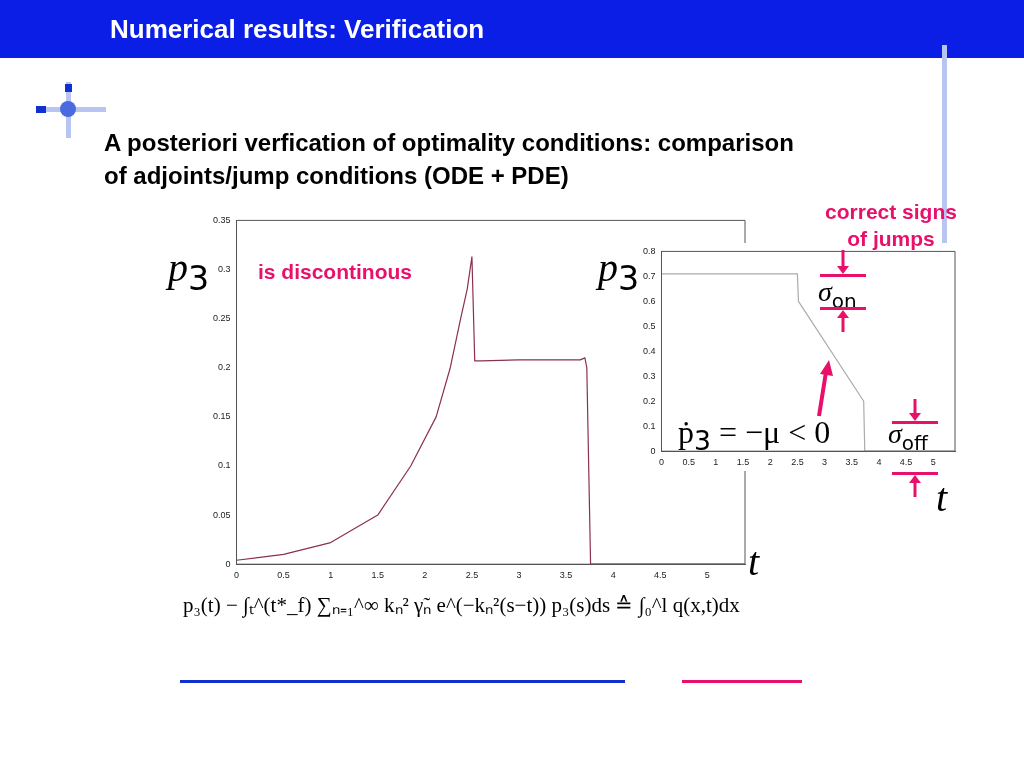 Image resolution: width=1024 pixels, height=768 pixels. I want to click on y-tick-label: 0.25, so click(221, 318).